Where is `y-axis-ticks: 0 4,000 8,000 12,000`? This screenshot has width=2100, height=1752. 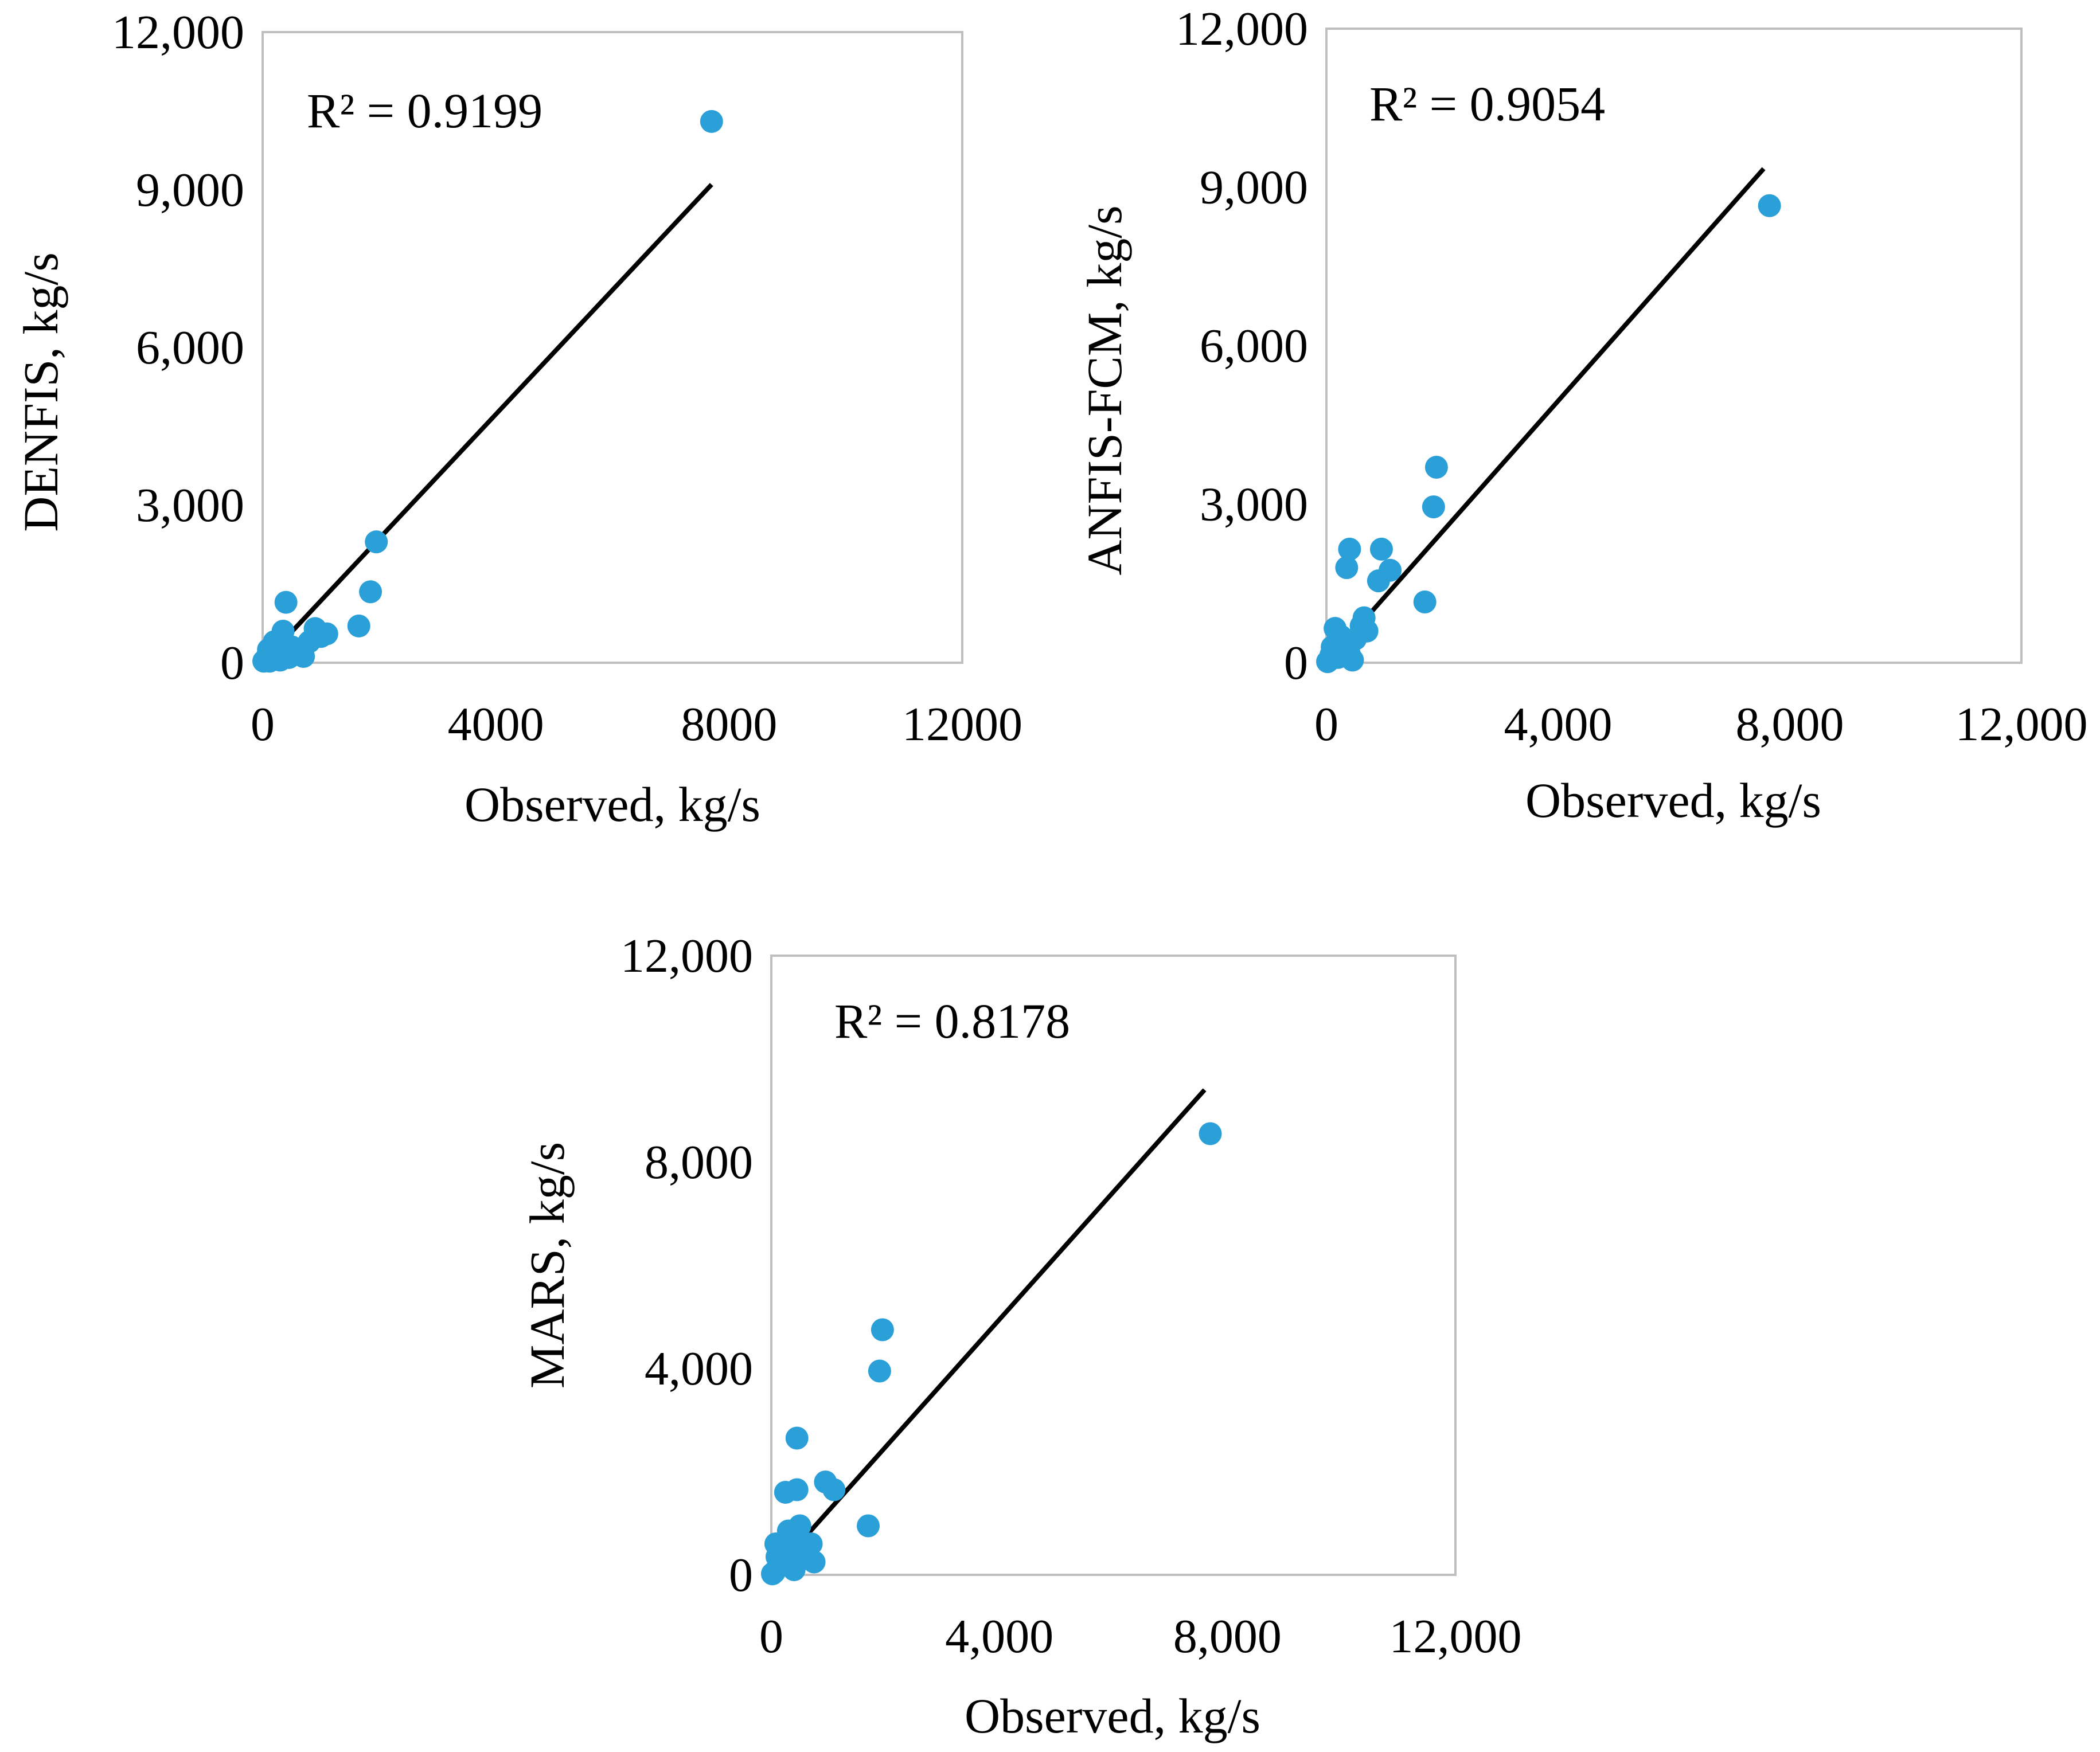 y-axis-ticks: 0 4,000 8,000 12,000 is located at coordinates (686, 1265).